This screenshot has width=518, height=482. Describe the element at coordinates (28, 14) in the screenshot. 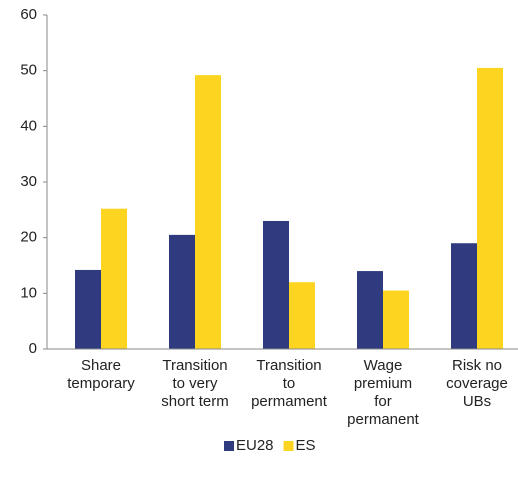

I see `y-tick-label: 60` at that location.